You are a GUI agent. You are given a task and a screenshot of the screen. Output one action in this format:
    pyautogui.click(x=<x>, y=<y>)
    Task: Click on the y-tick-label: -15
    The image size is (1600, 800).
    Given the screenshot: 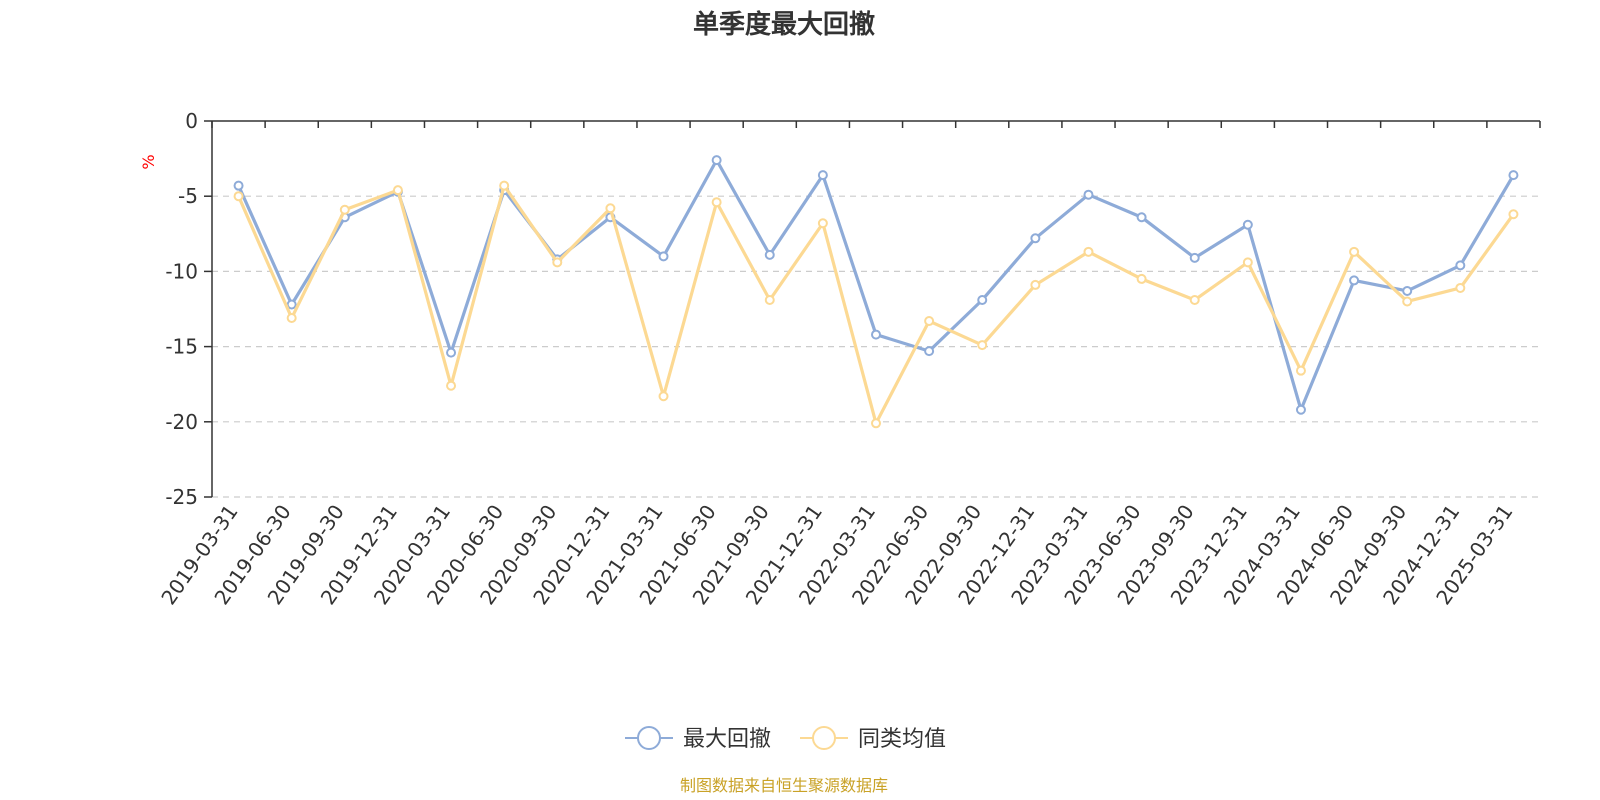 What is the action you would take?
    pyautogui.click(x=181, y=347)
    